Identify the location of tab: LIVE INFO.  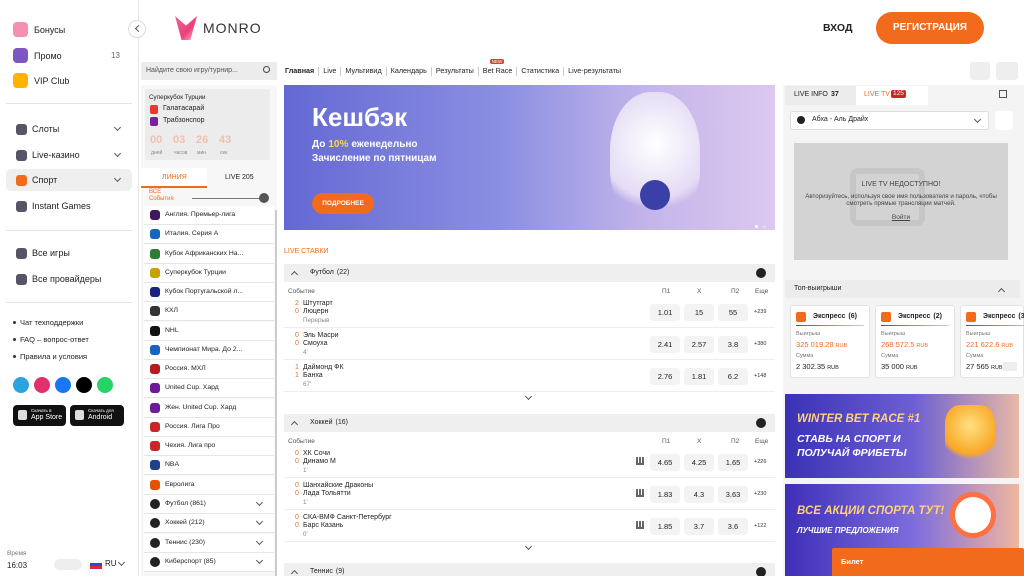
(811, 94).